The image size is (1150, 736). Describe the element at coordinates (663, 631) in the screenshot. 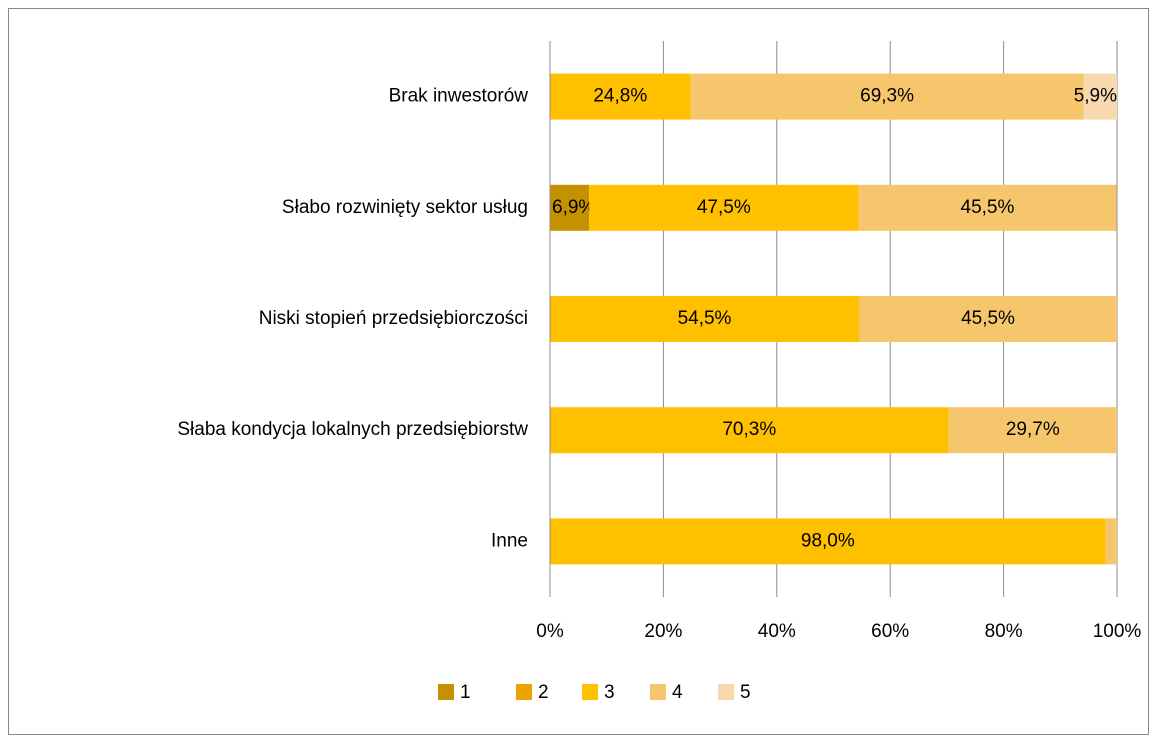

I see `x-tick-label: 20%` at that location.